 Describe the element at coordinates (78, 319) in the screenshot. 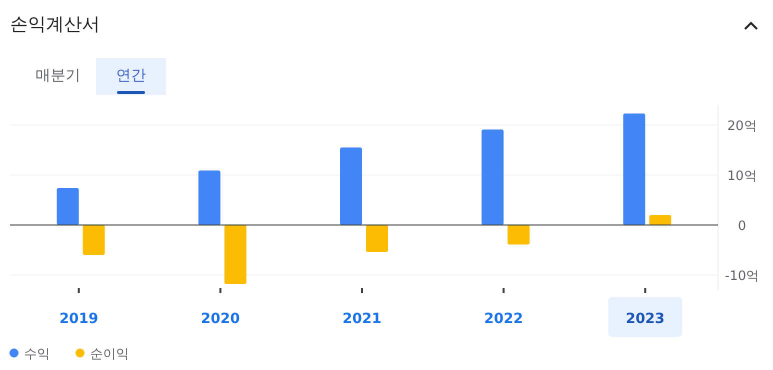

I see `x-tick-label: 2019` at that location.